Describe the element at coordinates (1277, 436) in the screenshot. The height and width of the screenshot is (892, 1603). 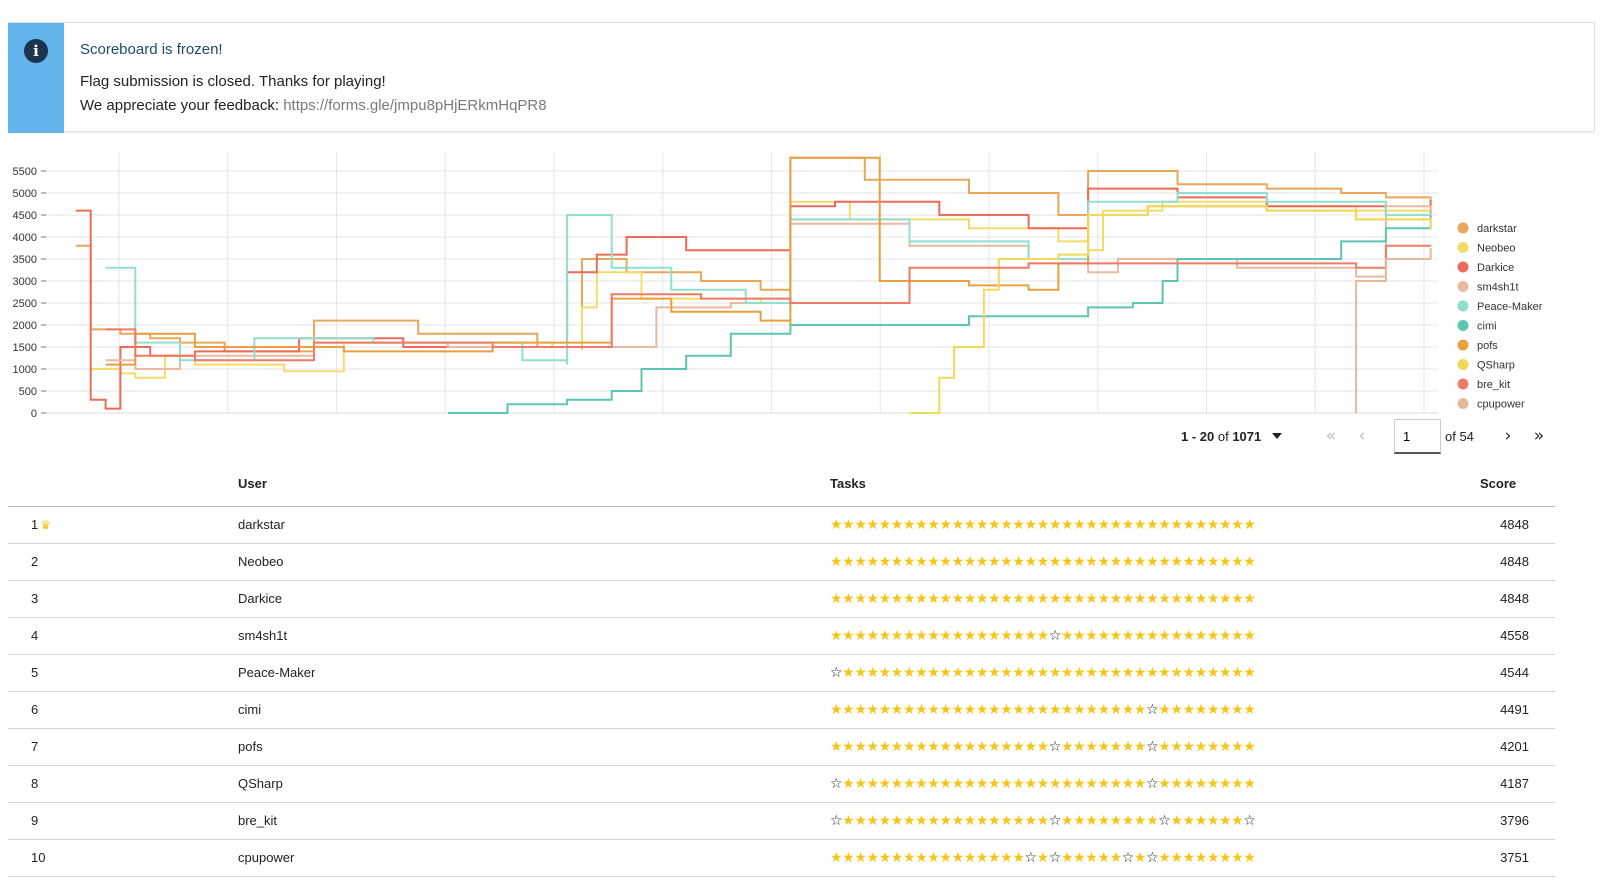
I see `chevron-down-icon` at that location.